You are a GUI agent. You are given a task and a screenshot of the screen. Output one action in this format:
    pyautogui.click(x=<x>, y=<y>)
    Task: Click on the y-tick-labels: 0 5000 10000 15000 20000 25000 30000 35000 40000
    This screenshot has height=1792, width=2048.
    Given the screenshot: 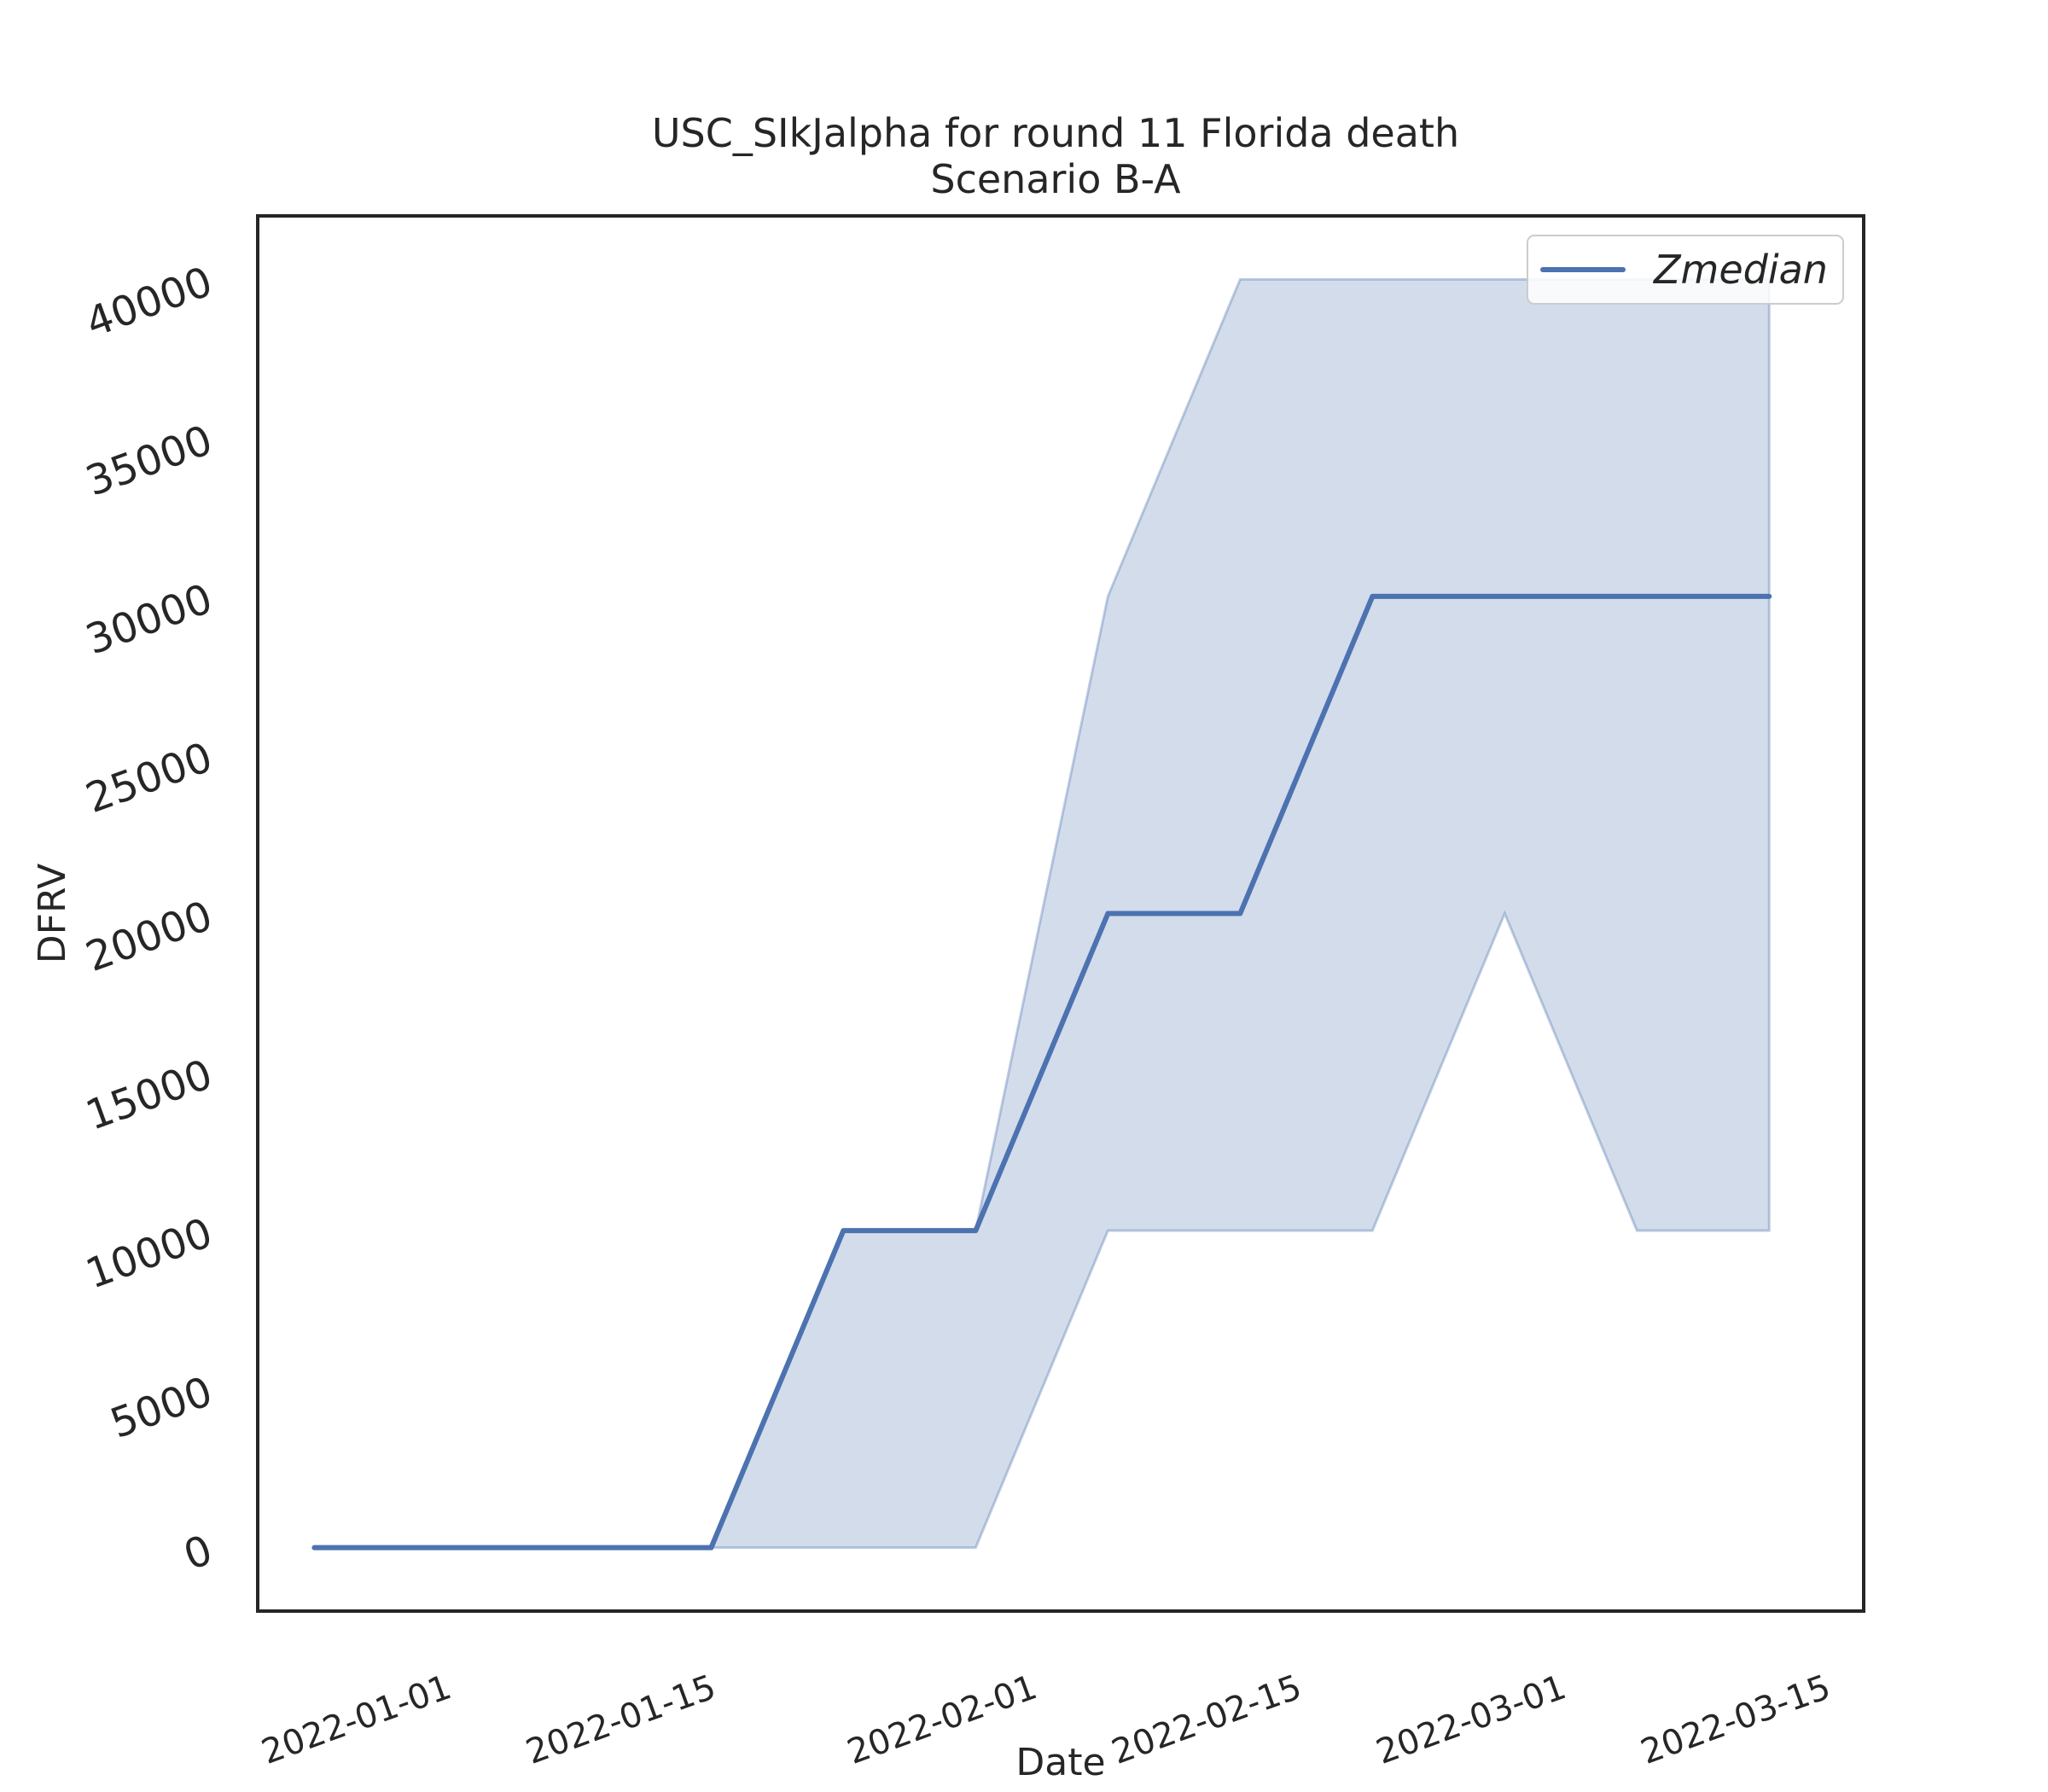 What is the action you would take?
    pyautogui.click(x=148, y=919)
    